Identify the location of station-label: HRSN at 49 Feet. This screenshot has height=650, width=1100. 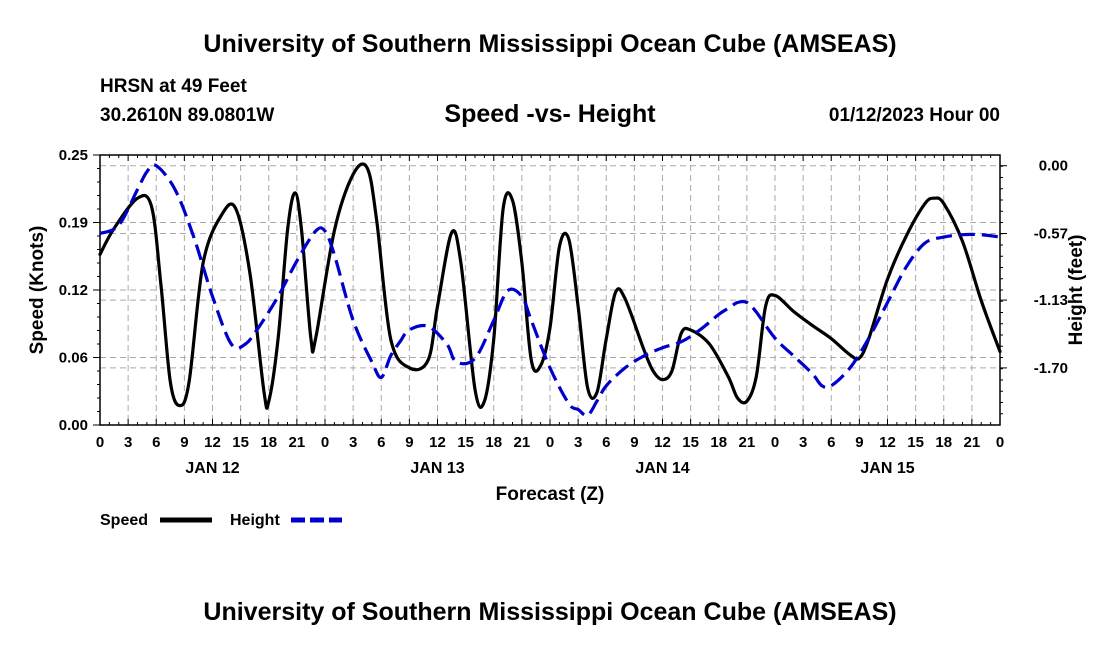
(173, 86).